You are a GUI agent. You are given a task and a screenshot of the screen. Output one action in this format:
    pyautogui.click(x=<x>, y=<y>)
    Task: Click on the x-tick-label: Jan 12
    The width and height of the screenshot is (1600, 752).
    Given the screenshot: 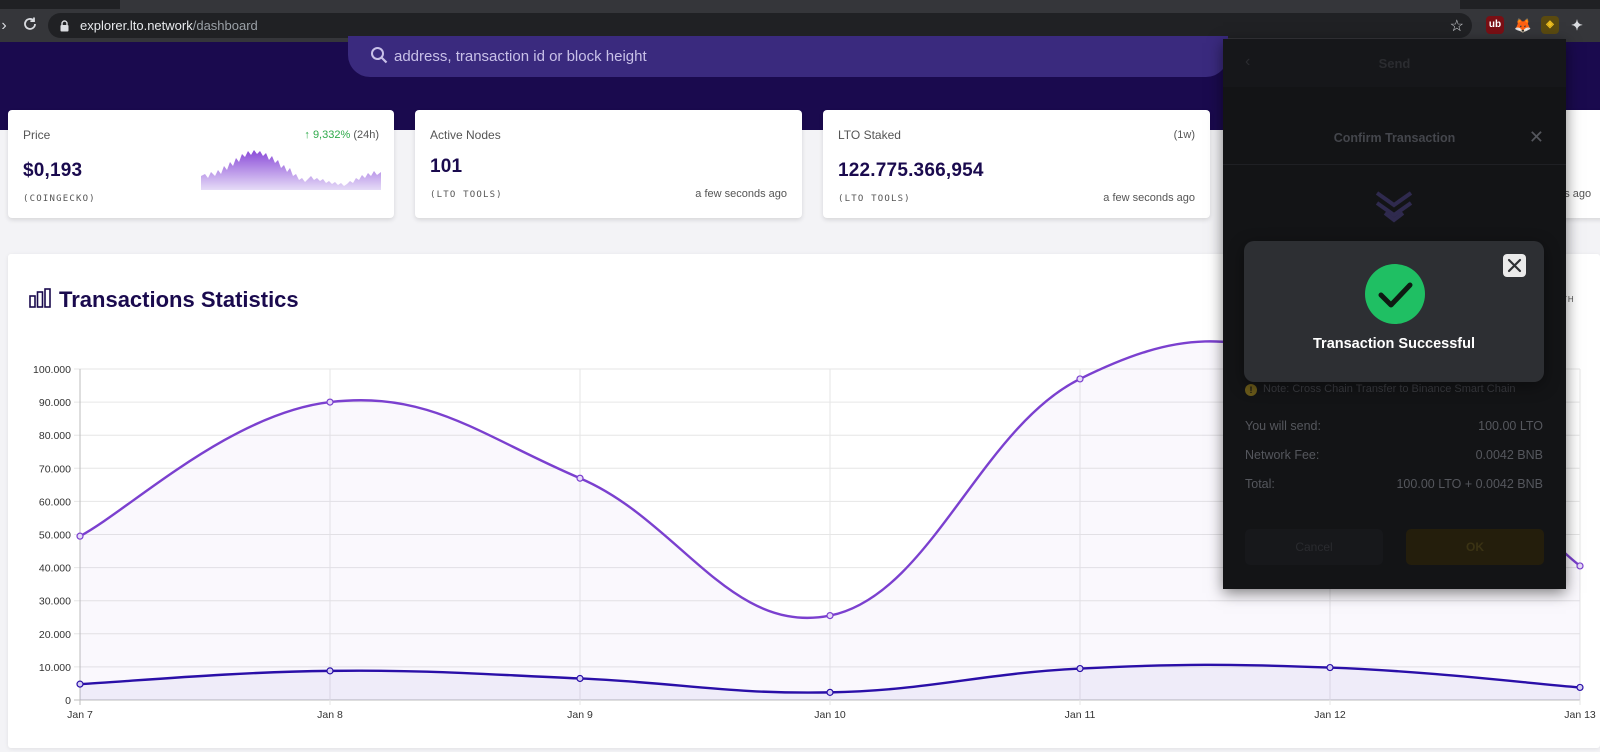 What is the action you would take?
    pyautogui.click(x=1330, y=715)
    